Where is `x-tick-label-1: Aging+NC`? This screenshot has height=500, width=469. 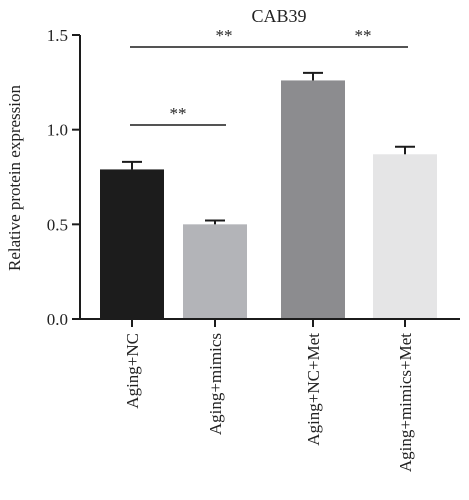 x-tick-label-1: Aging+NC is located at coordinates (132, 371).